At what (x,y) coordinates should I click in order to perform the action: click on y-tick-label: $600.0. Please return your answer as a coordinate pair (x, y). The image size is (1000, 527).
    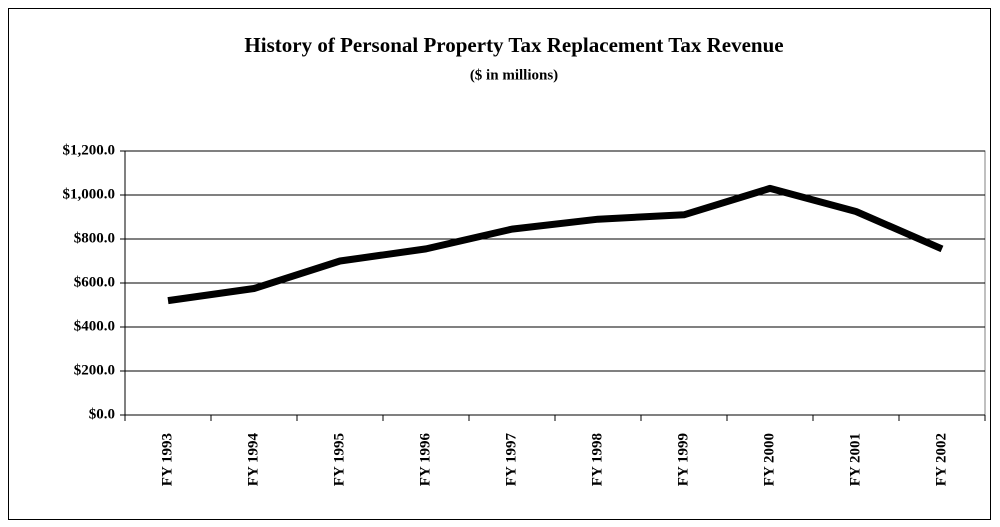
    Looking at the image, I should click on (94, 282).